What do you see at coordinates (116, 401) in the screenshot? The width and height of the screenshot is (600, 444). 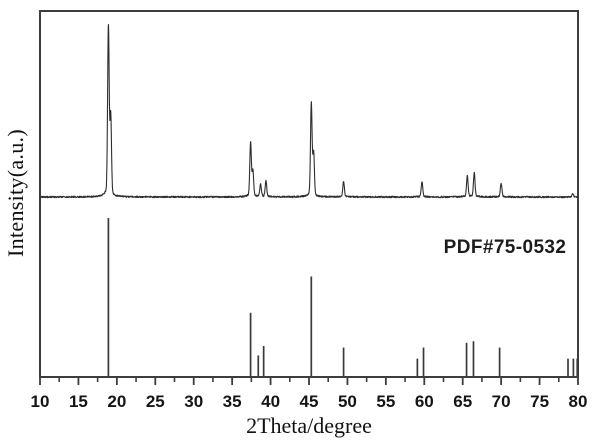 I see `x-tick-label: 20` at bounding box center [116, 401].